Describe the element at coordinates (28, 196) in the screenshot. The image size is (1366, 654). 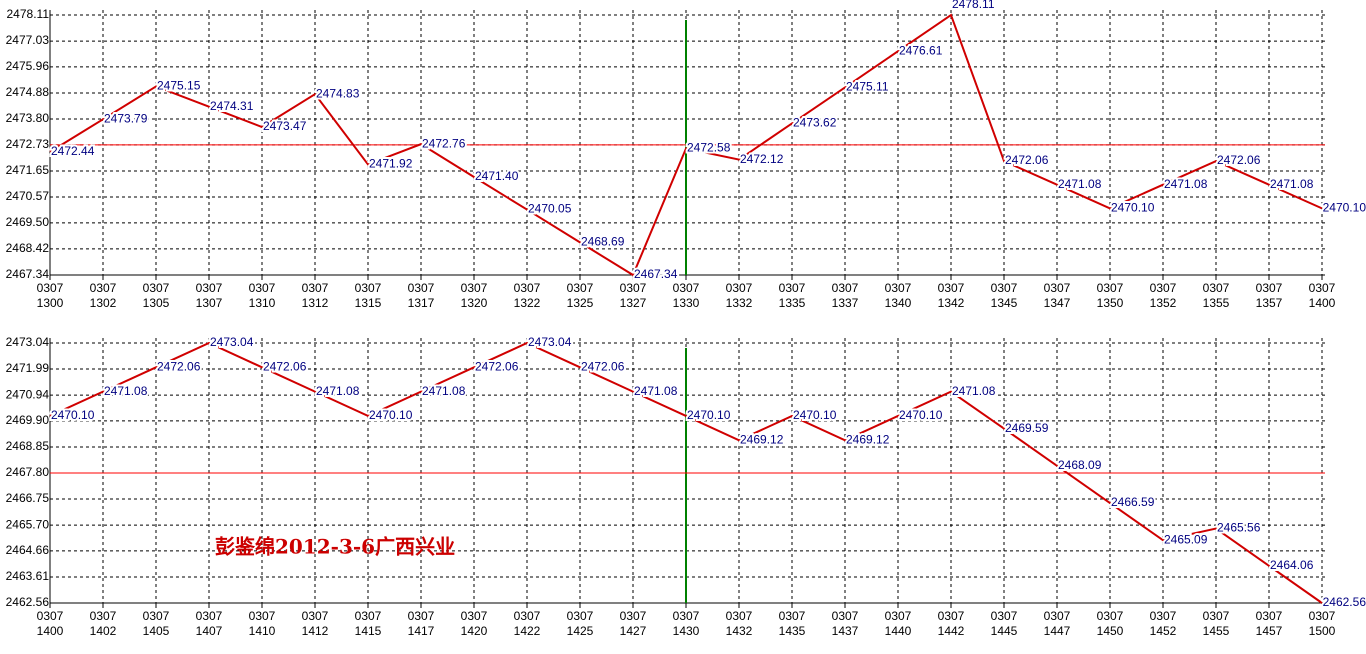
I see `y-tick-label: 2470.57` at that location.